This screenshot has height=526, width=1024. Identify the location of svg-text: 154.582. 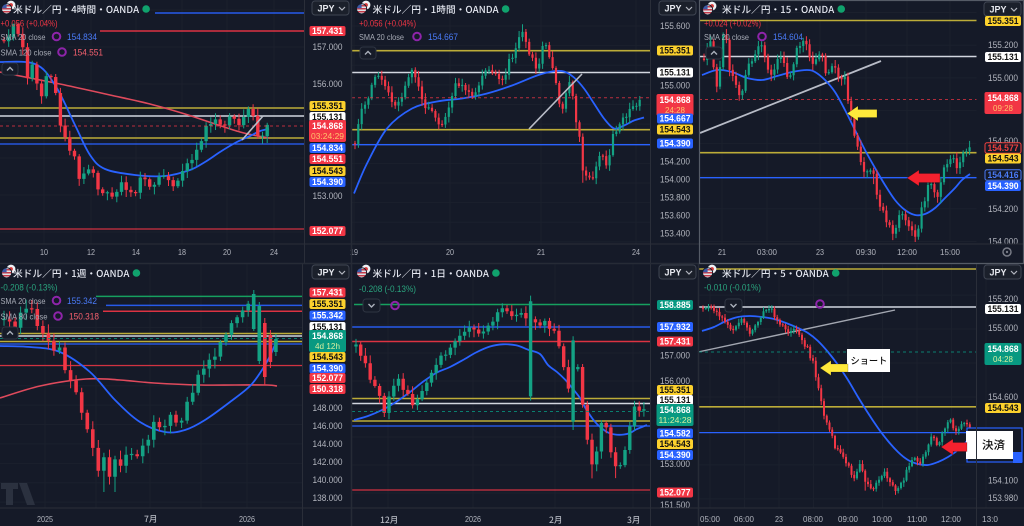
(675, 434).